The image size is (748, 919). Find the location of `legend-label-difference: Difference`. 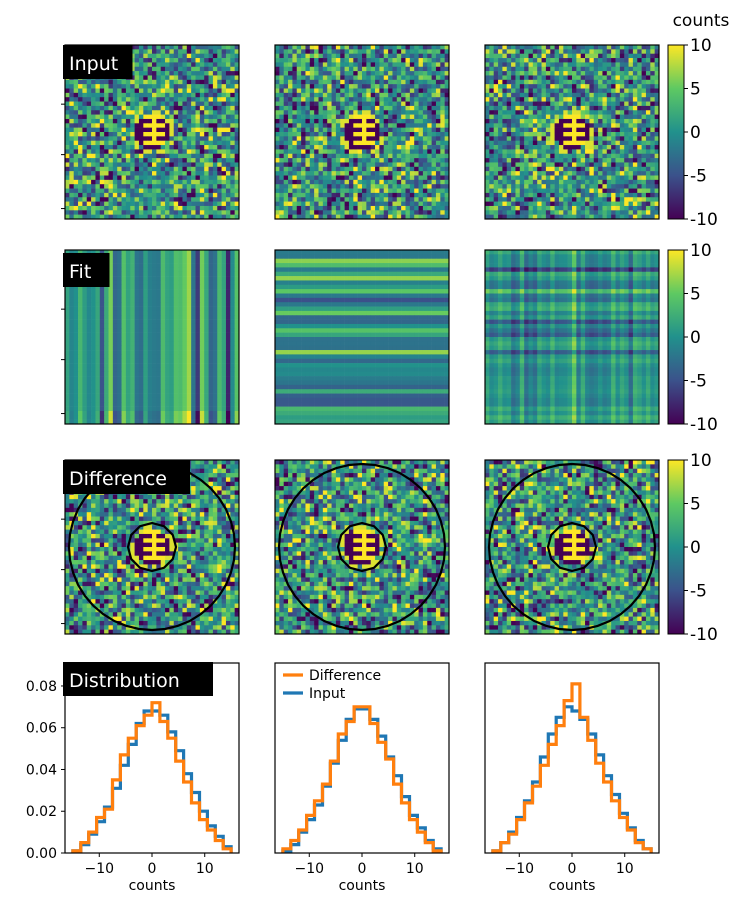

legend-label-difference: Difference is located at coordinates (345, 676).